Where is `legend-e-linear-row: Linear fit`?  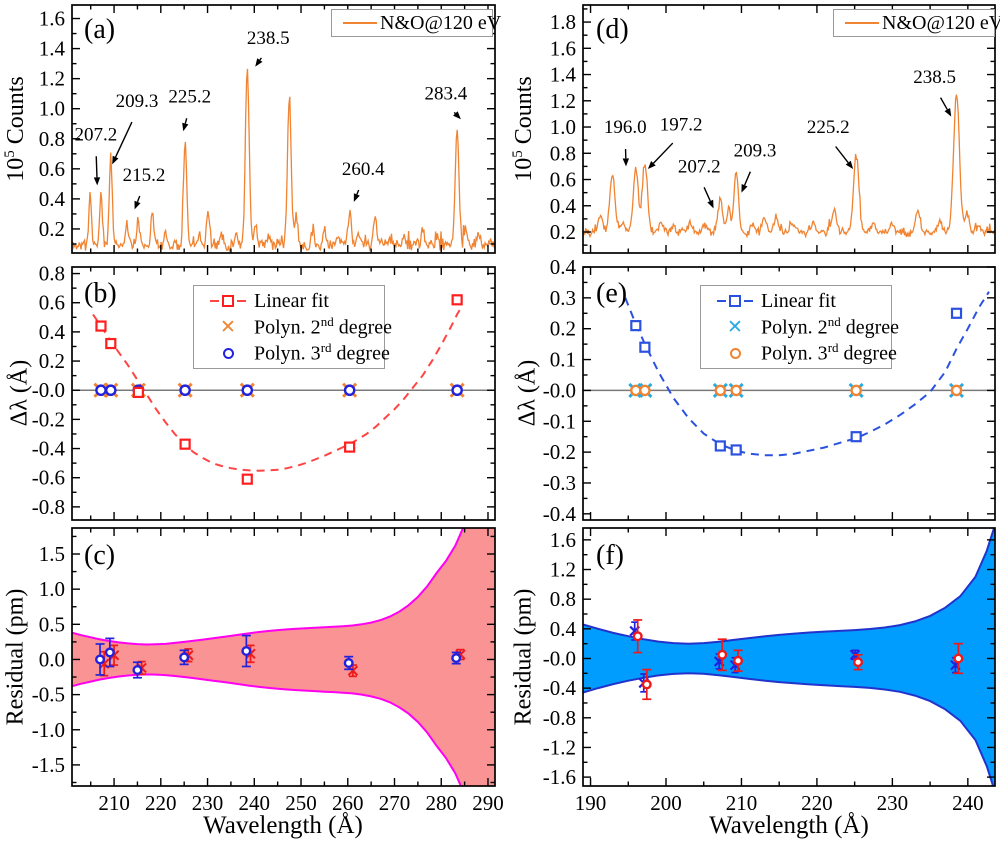
legend-e-linear-row: Linear fit is located at coordinates (796, 301).